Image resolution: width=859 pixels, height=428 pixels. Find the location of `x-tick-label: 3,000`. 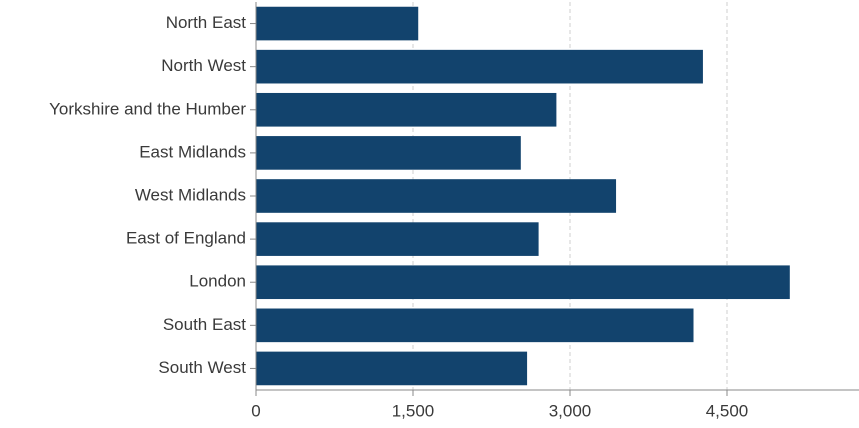

x-tick-label: 3,000 is located at coordinates (570, 410).